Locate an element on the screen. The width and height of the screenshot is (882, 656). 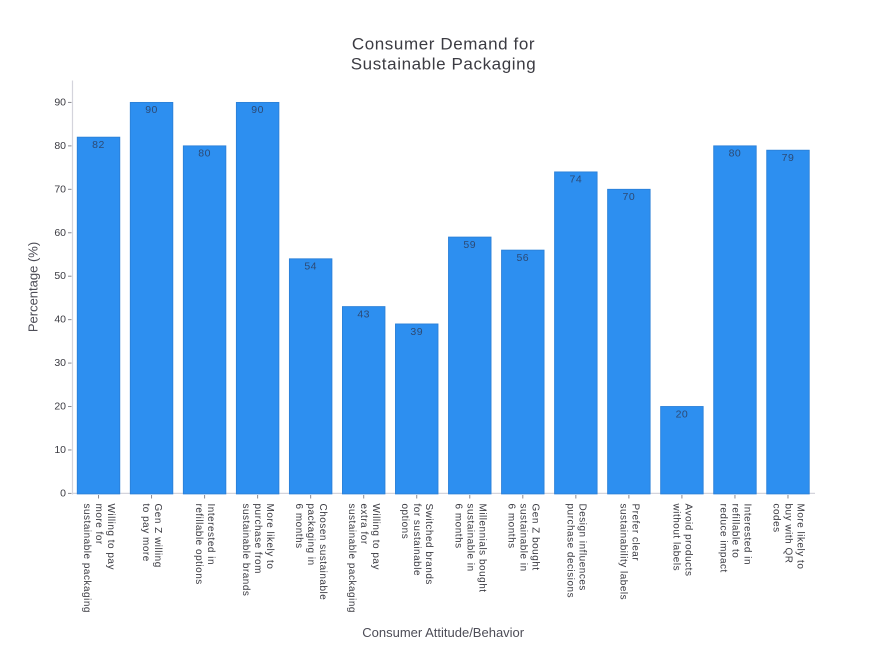
svg-text: Switched brands is located at coordinates (428, 544).